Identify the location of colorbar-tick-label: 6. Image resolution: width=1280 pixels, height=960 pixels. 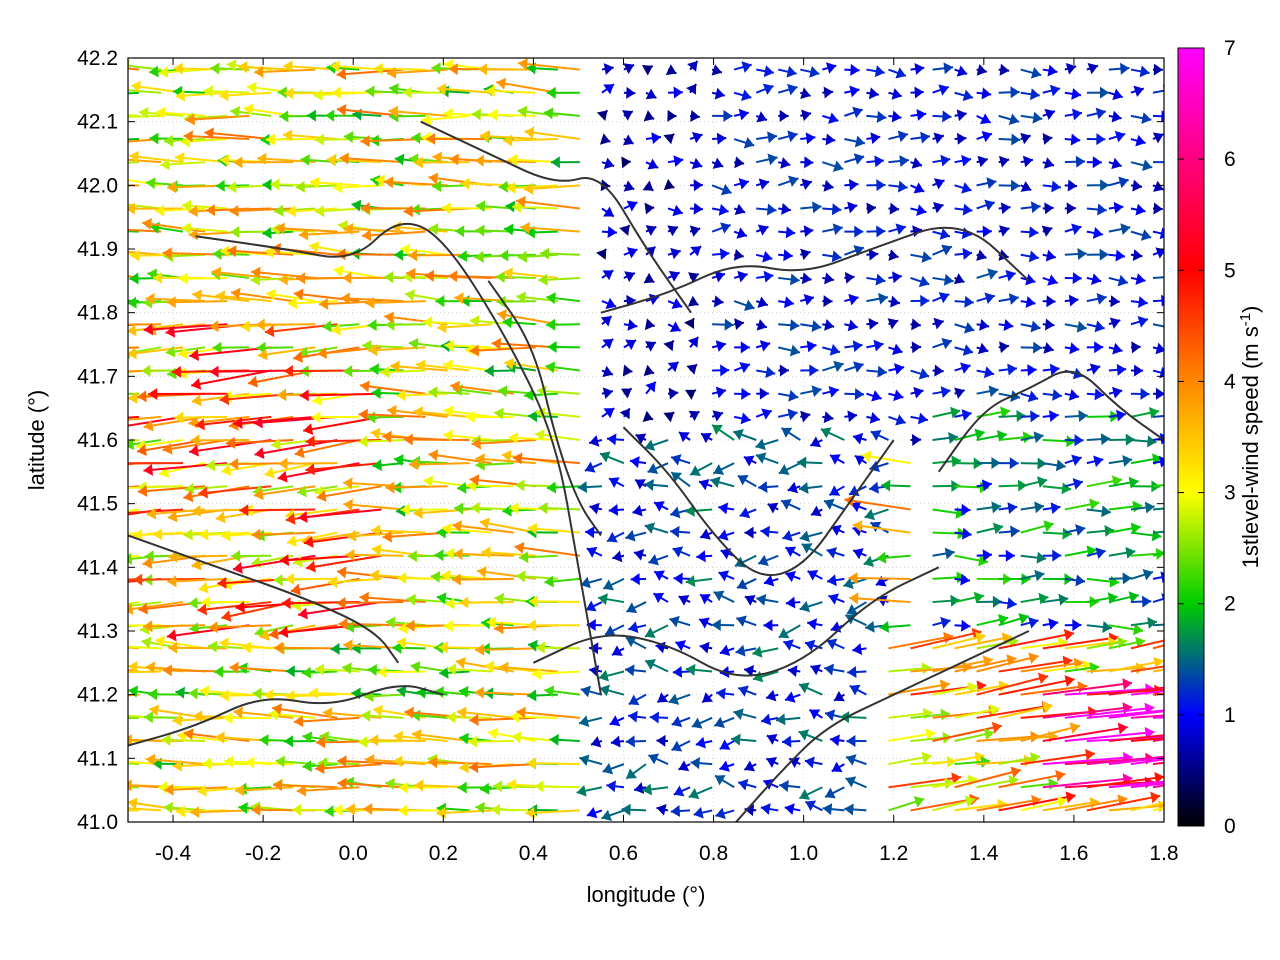
(1230, 159).